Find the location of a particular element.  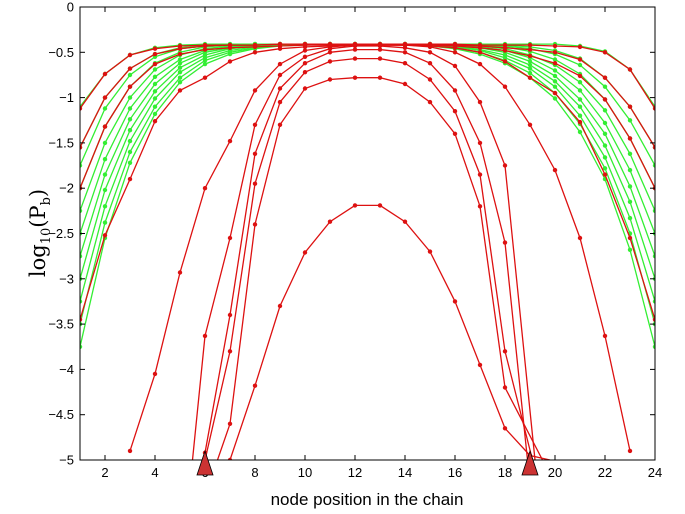

x-tick-label: 8 is located at coordinates (254, 472).